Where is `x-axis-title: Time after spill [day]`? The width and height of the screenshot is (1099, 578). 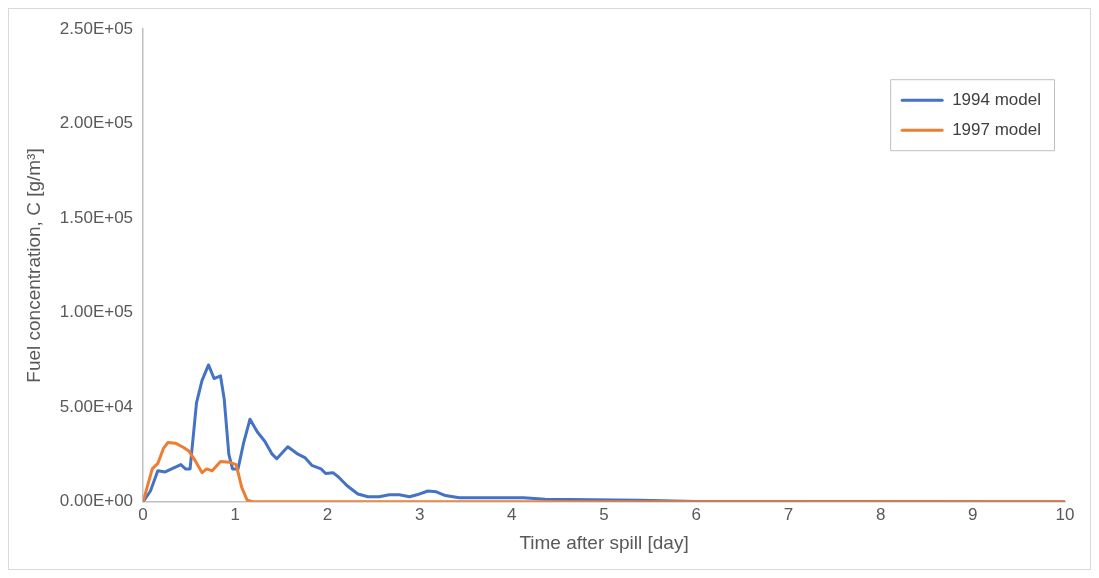 x-axis-title: Time after spill [day] is located at coordinates (604, 542).